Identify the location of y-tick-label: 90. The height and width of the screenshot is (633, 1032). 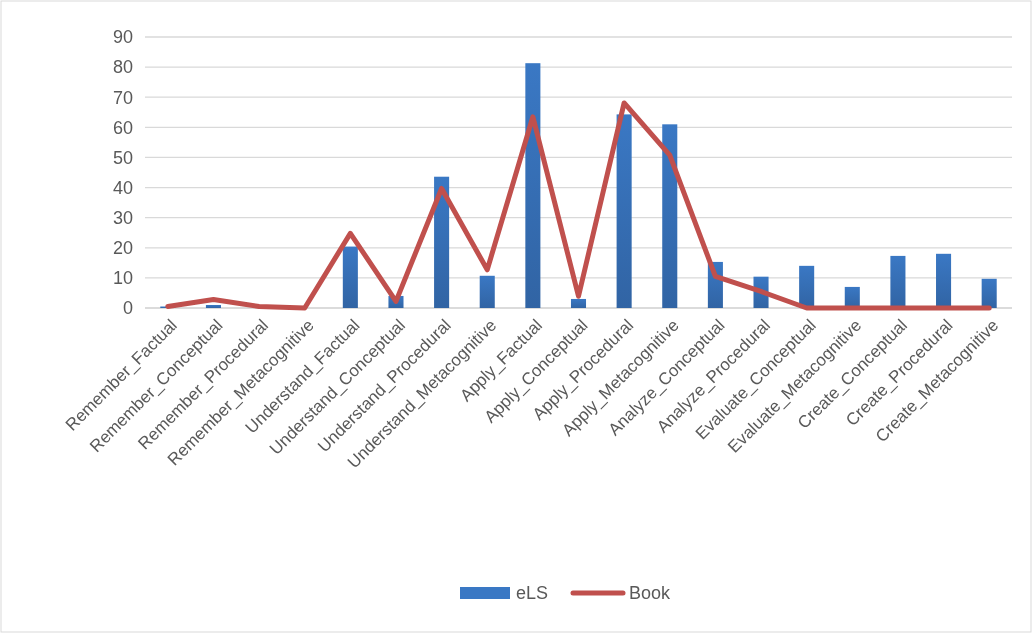
(122, 37).